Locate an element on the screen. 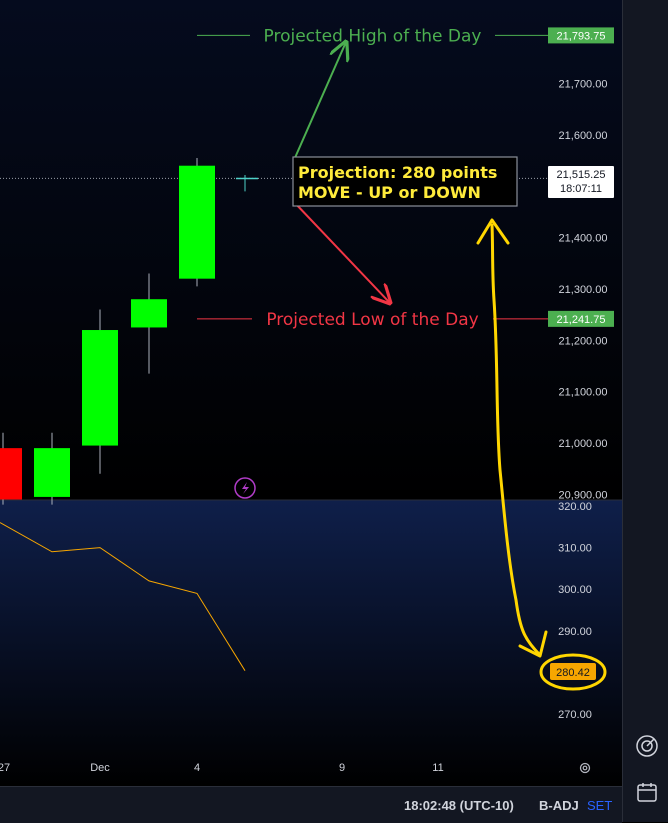 This screenshot has height=823, width=668. price-tick-label: 21,000.00 is located at coordinates (583, 444).